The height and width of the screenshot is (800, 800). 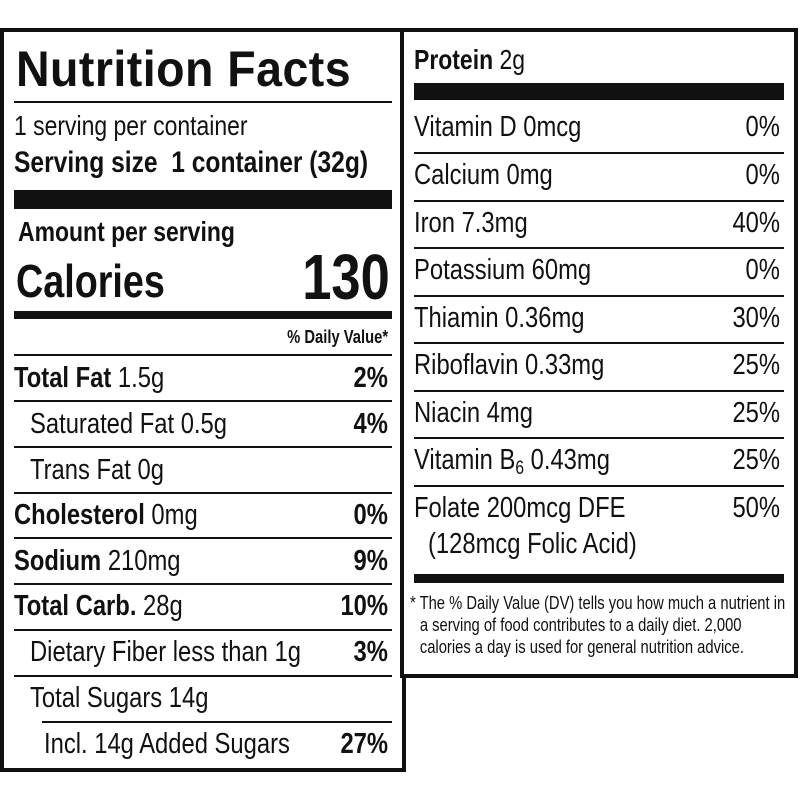 I want to click on vitamin-dv: 40%, so click(x=756, y=223).